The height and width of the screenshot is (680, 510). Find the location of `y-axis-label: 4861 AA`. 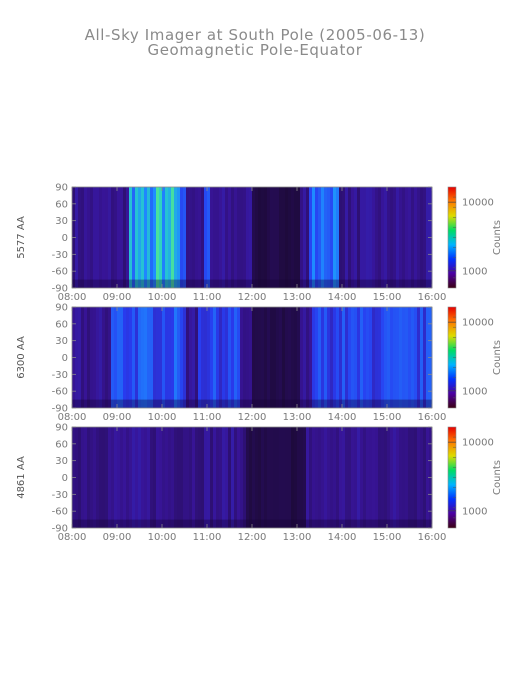

y-axis-label: 4861 AA is located at coordinates (21, 477).